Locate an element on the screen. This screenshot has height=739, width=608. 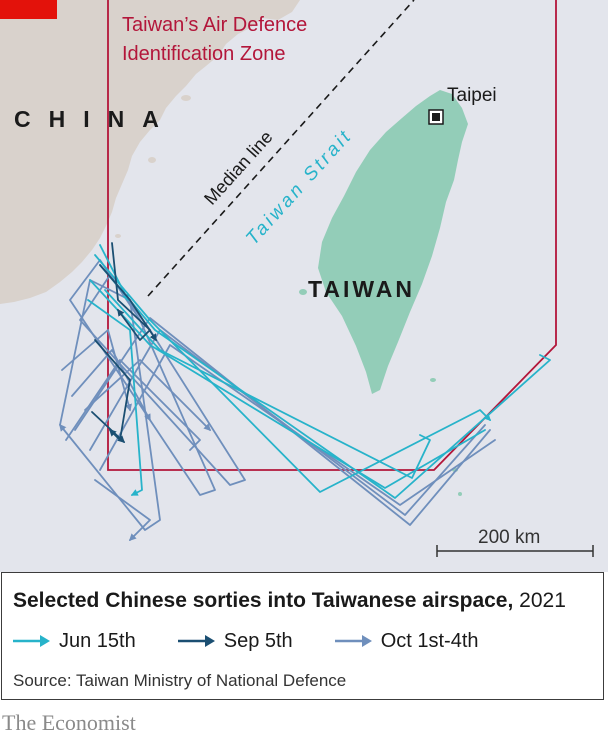
legend-items: Jun 15th Sep 5th Oct 1st-4th is located at coordinates (267, 641).